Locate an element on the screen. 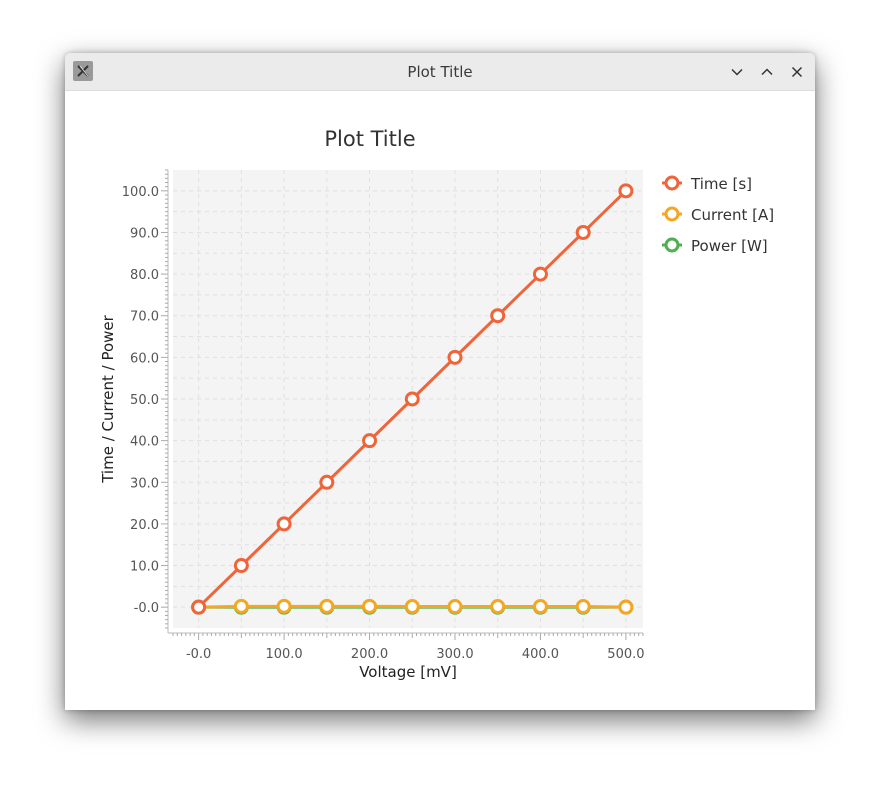 The height and width of the screenshot is (787, 880). legend-label: Power [W] is located at coordinates (729, 246).